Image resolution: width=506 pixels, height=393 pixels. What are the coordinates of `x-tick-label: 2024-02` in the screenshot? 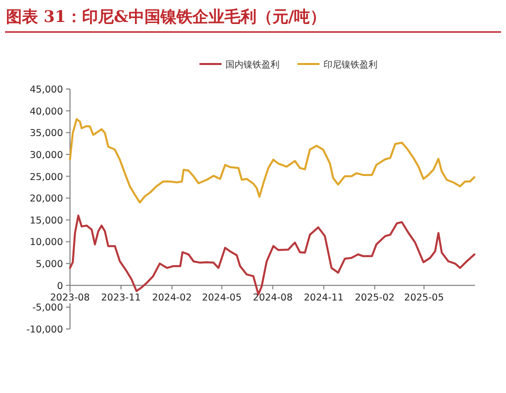 It's located at (172, 298).